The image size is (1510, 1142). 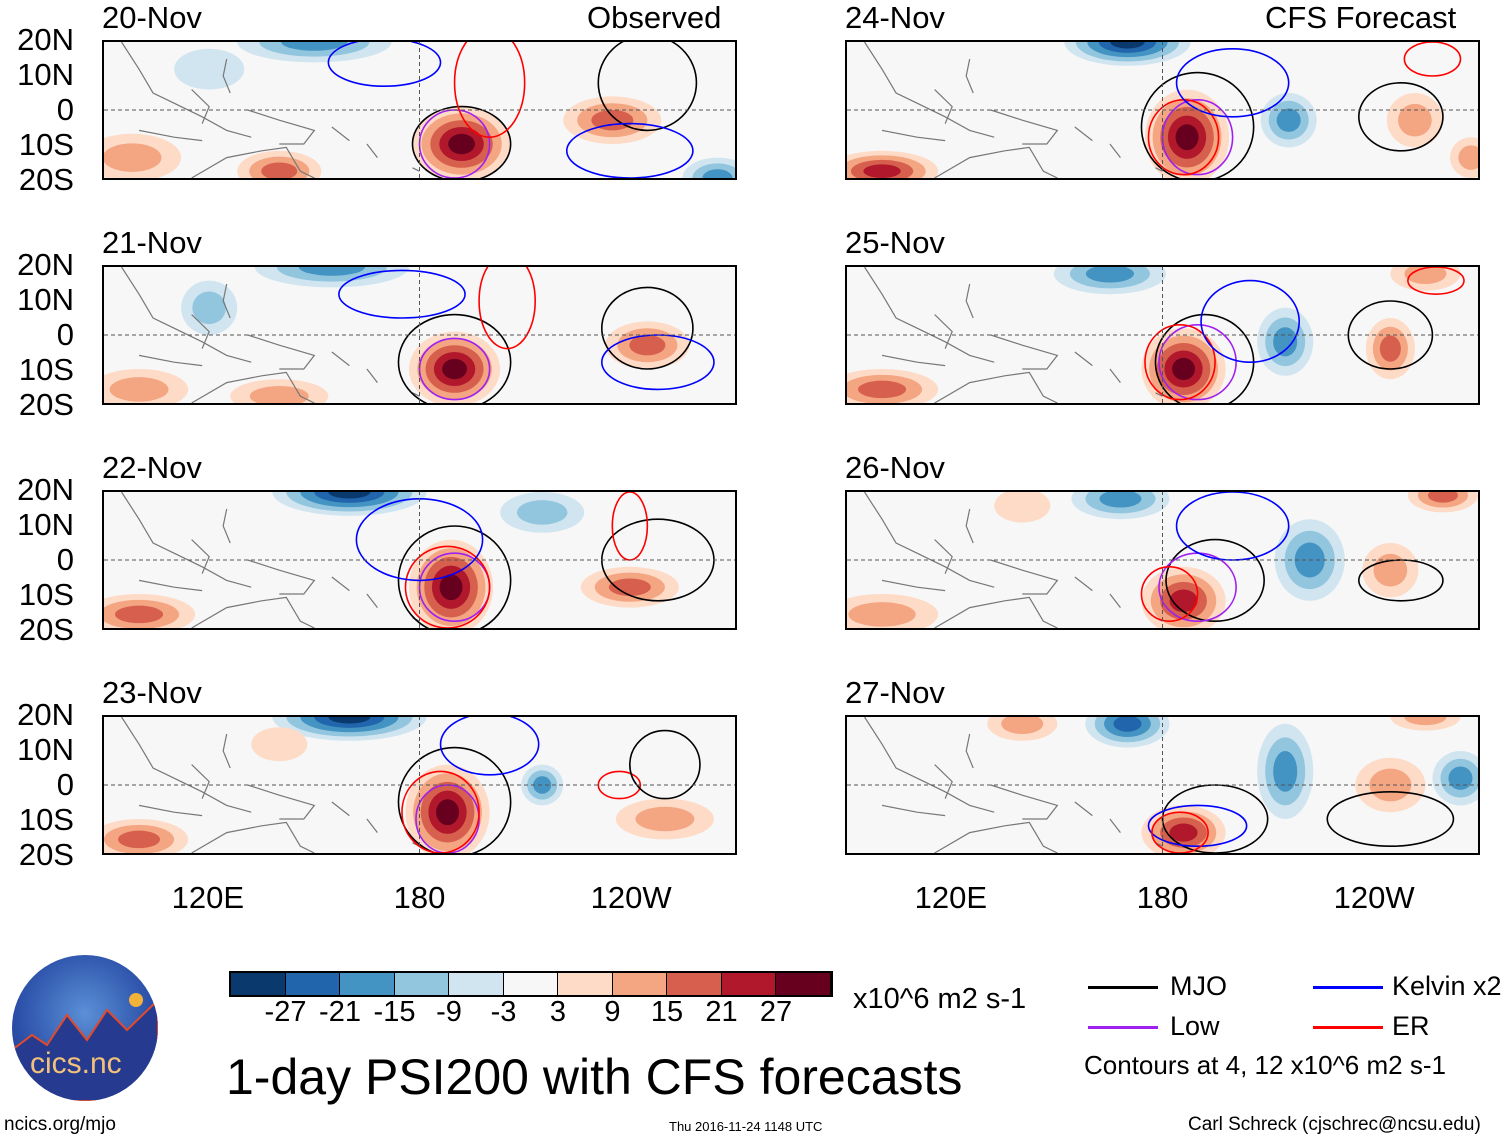 I want to click on panel-date: 26-Nov, so click(x=895, y=467).